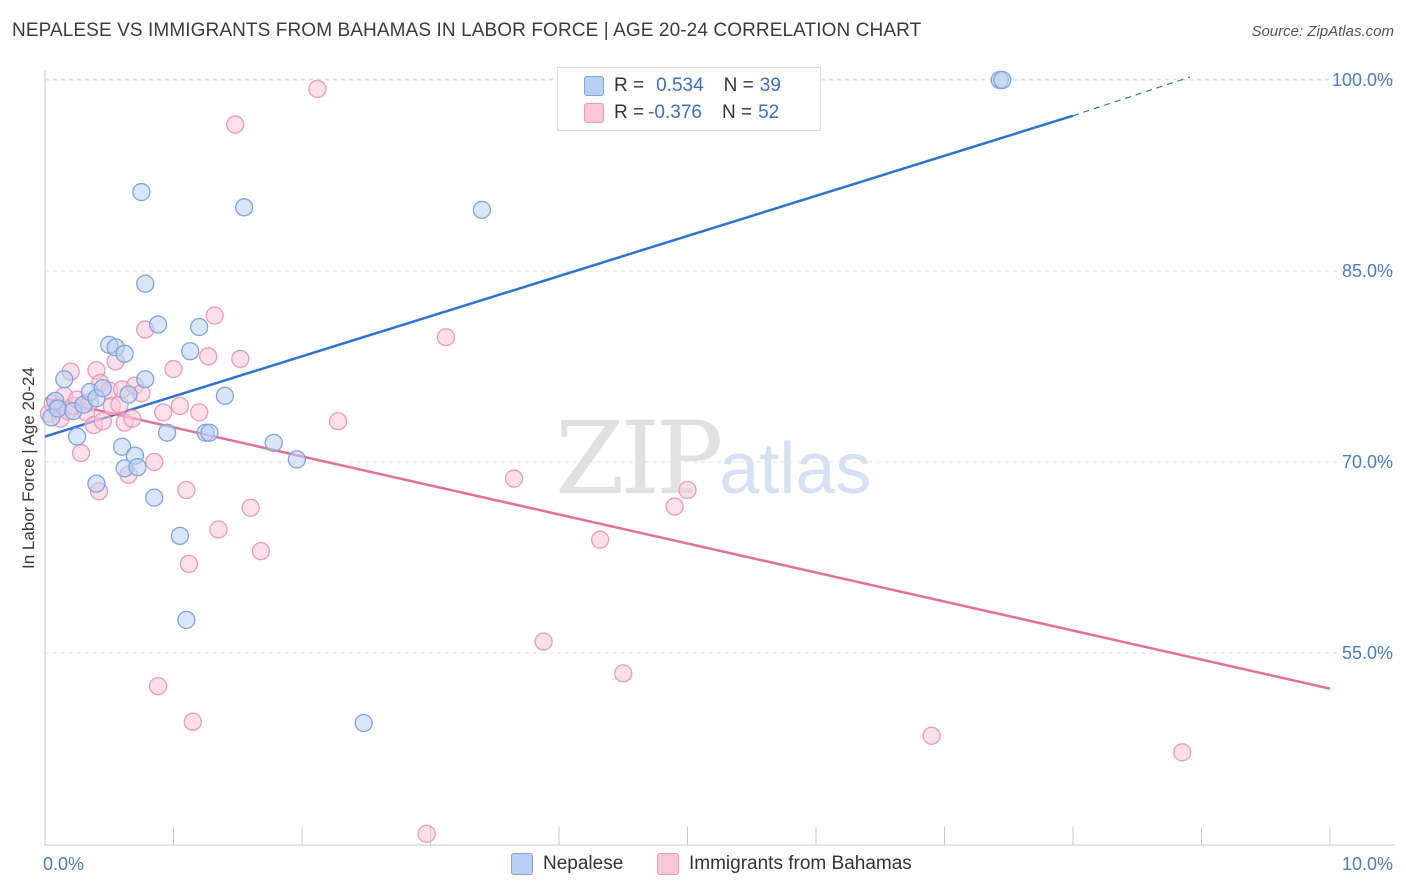 The height and width of the screenshot is (892, 1406). I want to click on r-value: -0.376, so click(675, 112).